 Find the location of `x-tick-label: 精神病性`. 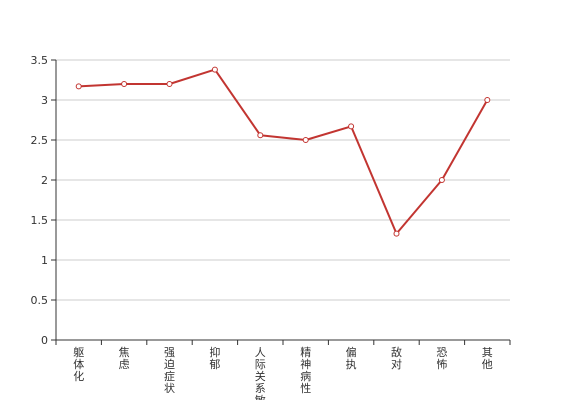

x-tick-label: 精神病性 is located at coordinates (305, 370).